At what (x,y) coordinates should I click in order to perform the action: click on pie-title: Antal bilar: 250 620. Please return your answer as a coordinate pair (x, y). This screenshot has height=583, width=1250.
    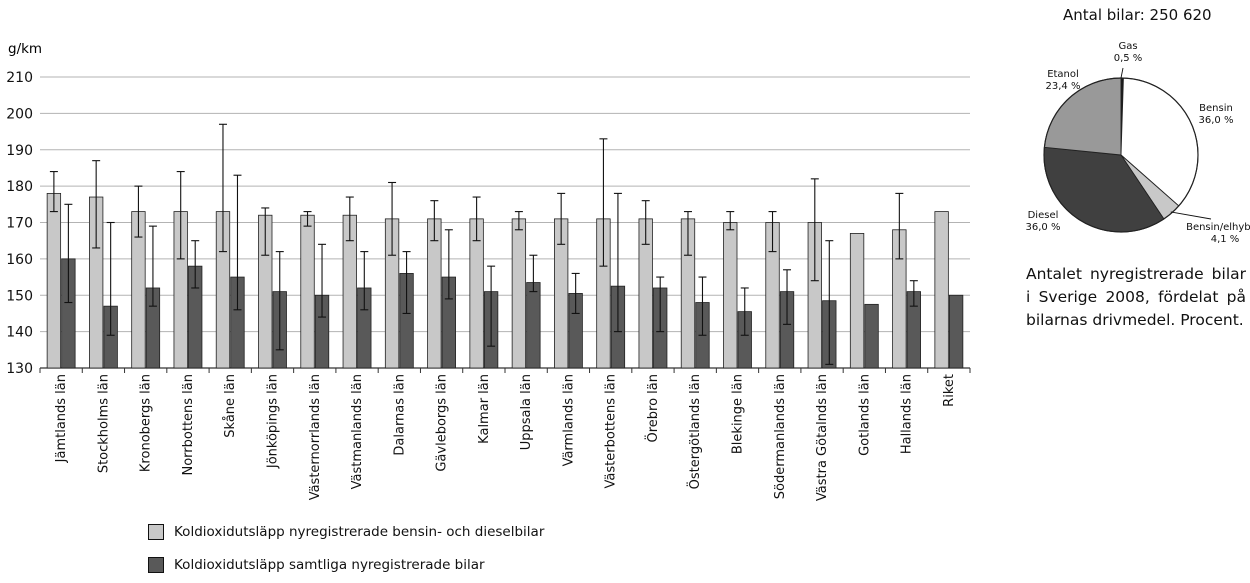
    Looking at the image, I should click on (1137, 15).